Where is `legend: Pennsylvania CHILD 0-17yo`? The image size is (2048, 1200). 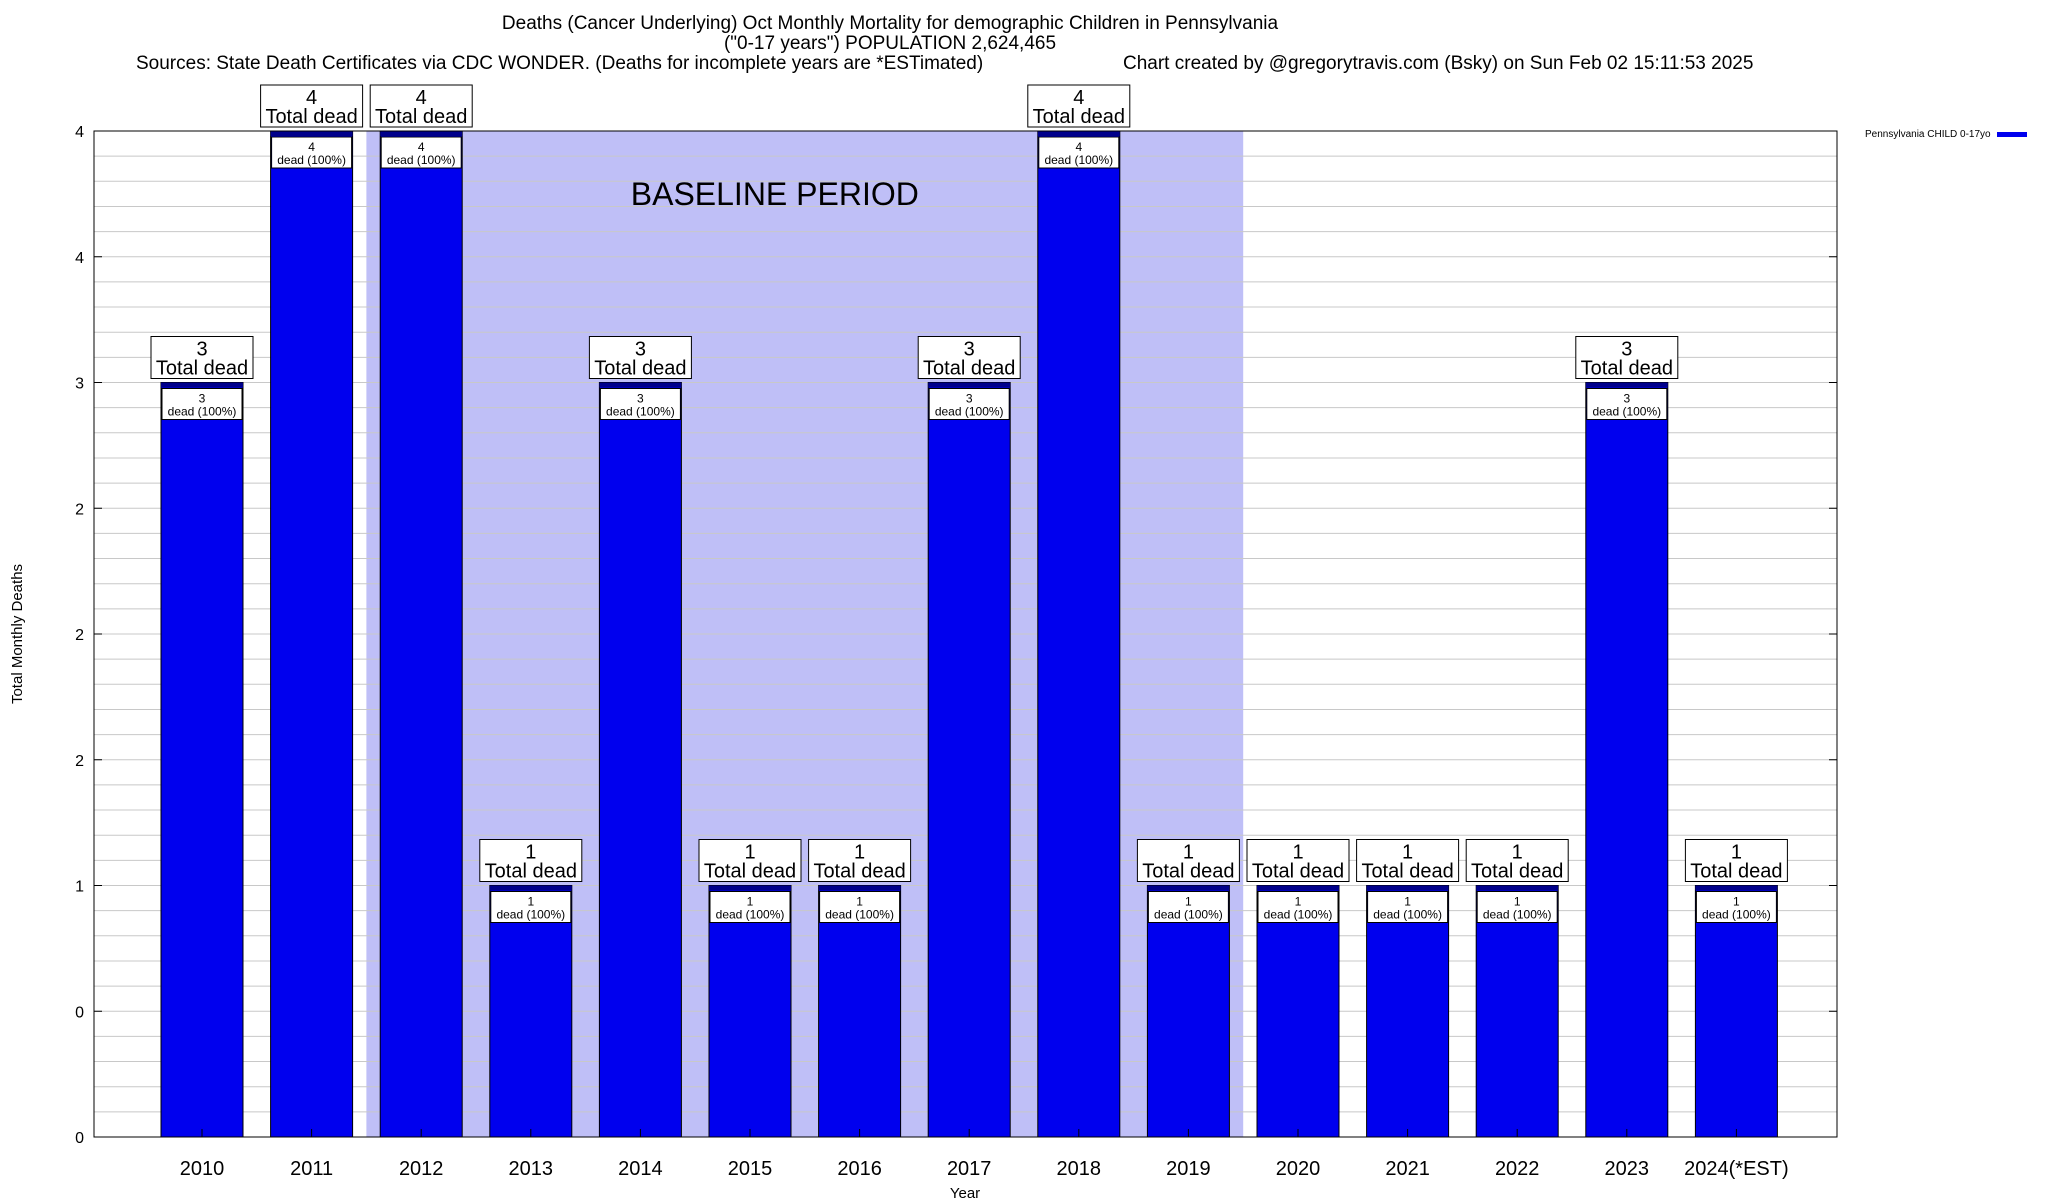
legend: Pennsylvania CHILD 0-17yo is located at coordinates (1946, 134).